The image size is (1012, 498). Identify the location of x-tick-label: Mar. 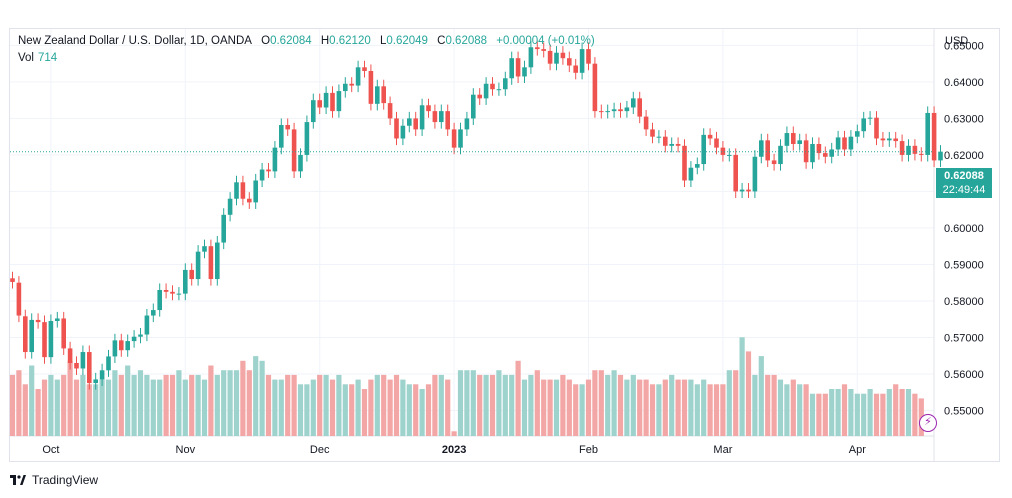
(722, 450).